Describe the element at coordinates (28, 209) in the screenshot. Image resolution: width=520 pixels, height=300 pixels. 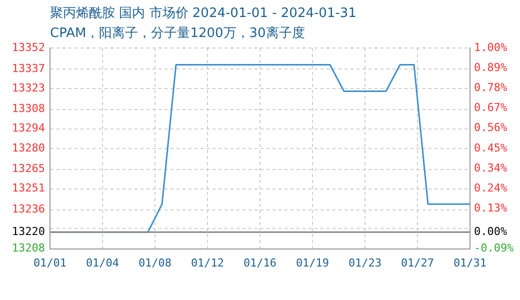
I see `y-tick-label: 13236` at that location.